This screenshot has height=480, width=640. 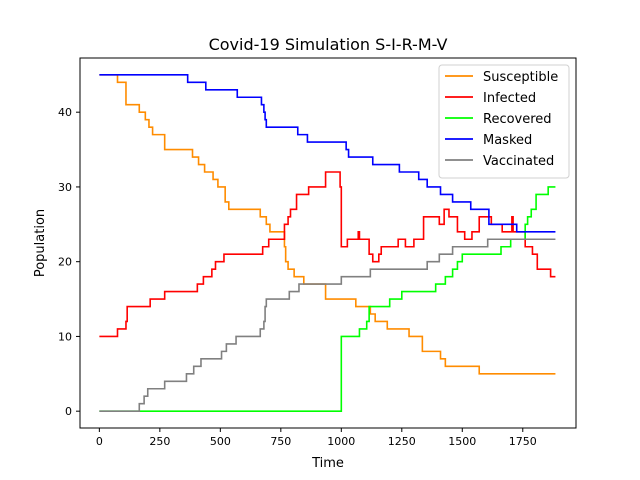 What do you see at coordinates (509, 98) in the screenshot?
I see `legend-label-infected: Infected` at bounding box center [509, 98].